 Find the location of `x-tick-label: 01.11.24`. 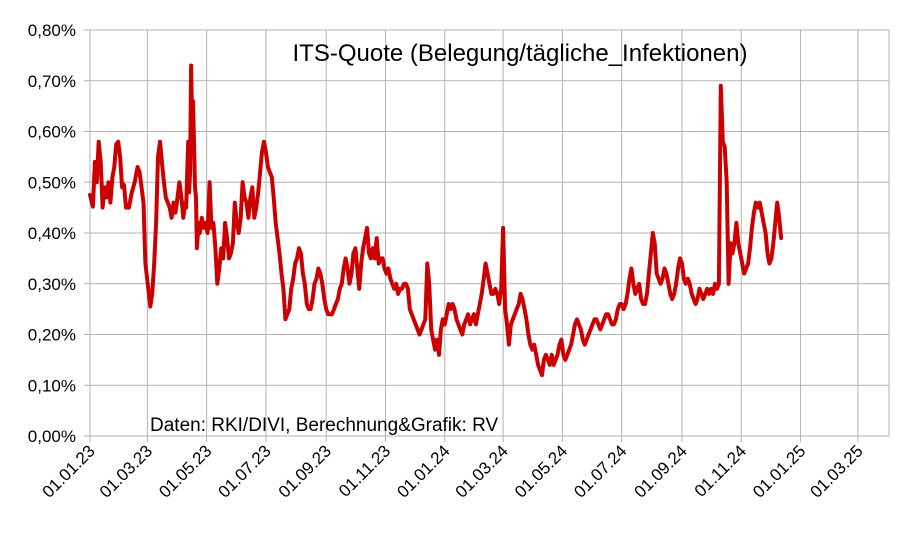

x-tick-label: 01.11.24 is located at coordinates (720, 470).